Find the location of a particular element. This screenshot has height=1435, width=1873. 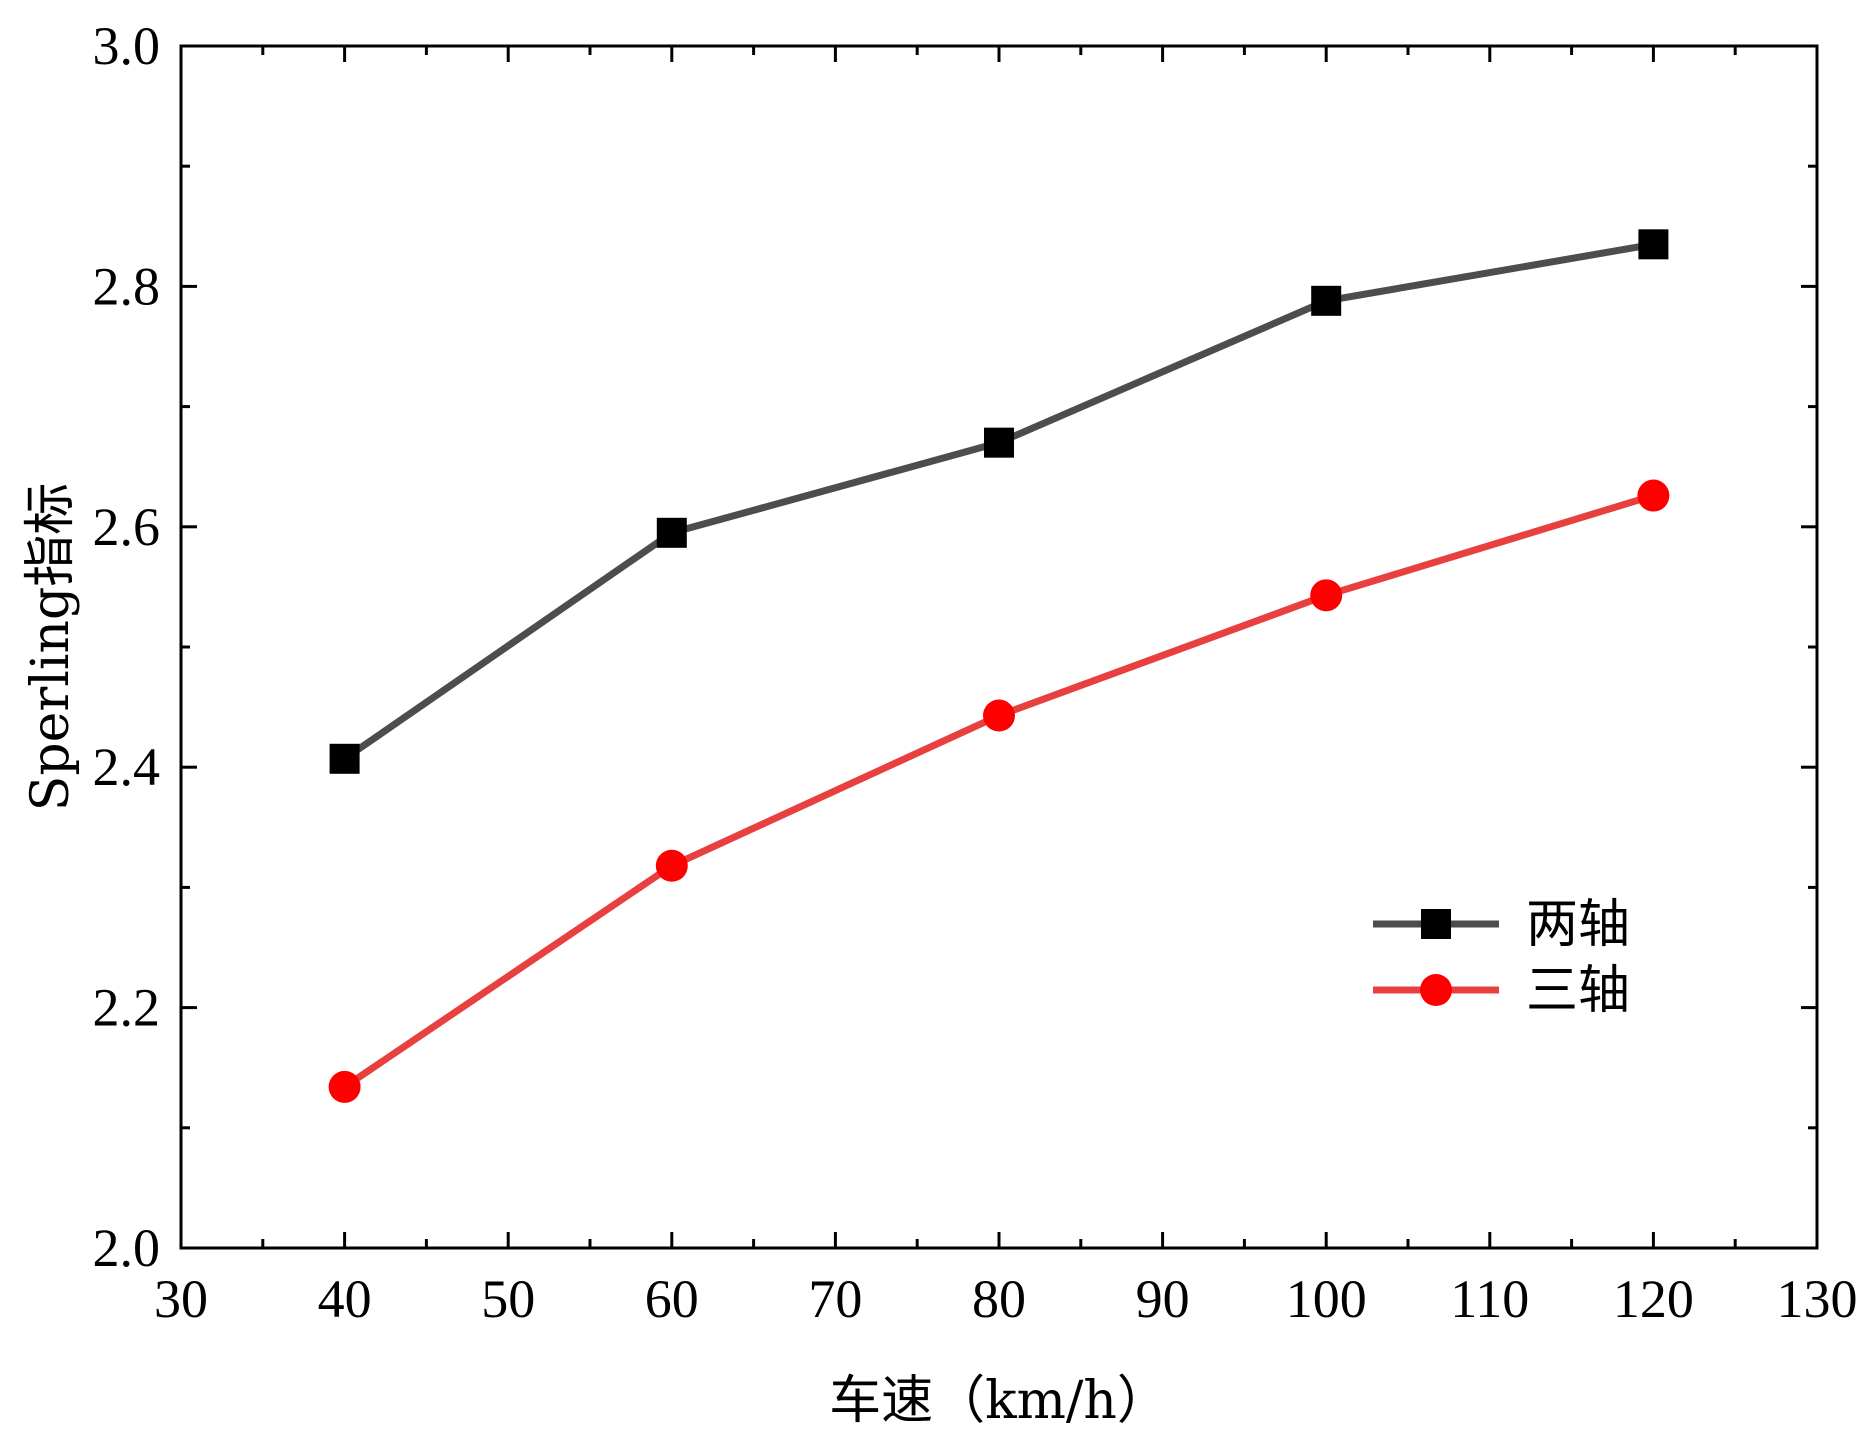

x-axis-title: 车速（km/h） is located at coordinates (999, 1401).